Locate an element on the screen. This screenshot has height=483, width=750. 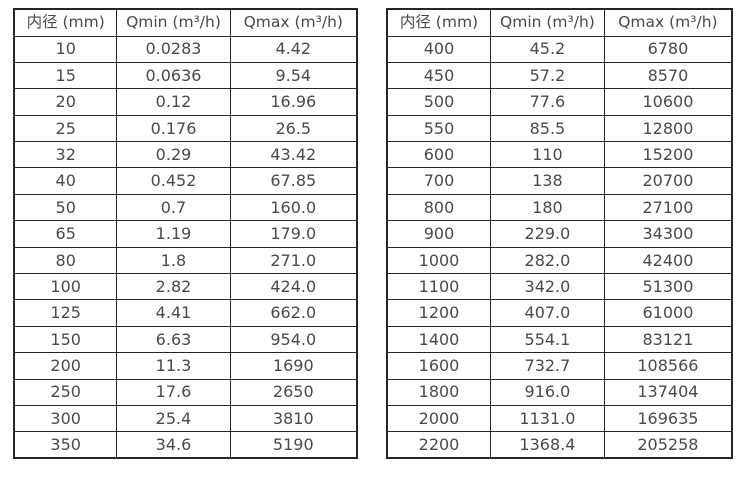
table-cell: 954.0 is located at coordinates (293, 339).